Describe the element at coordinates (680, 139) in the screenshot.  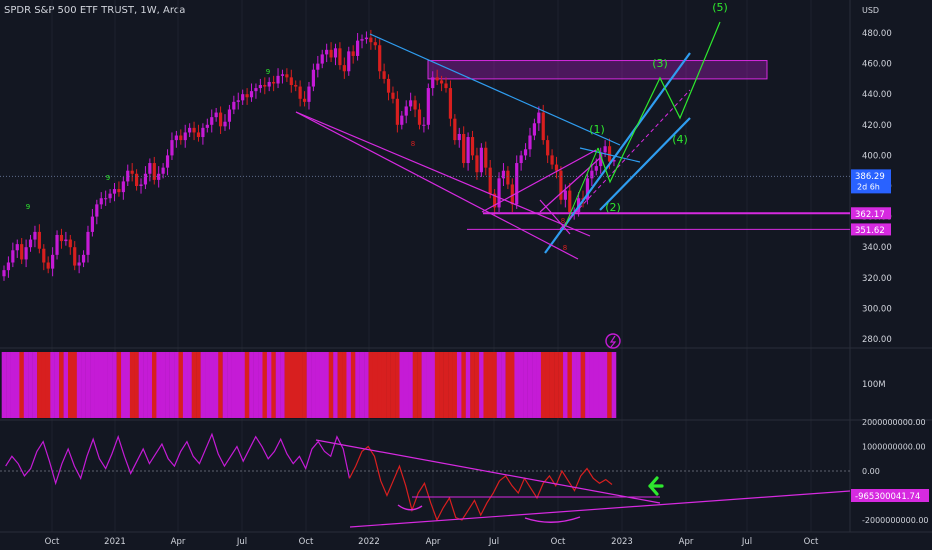
I see `elliott-wave-label: (4)` at that location.